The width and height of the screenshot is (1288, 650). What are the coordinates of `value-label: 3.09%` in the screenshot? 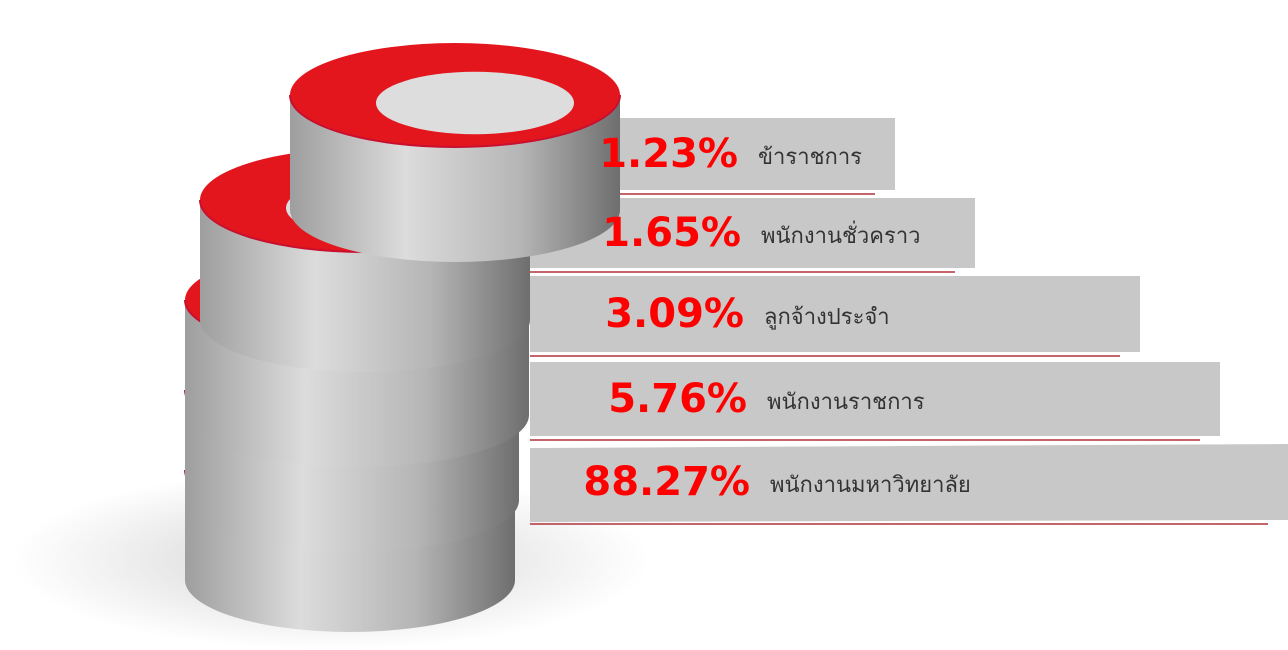 It's located at (674, 314).